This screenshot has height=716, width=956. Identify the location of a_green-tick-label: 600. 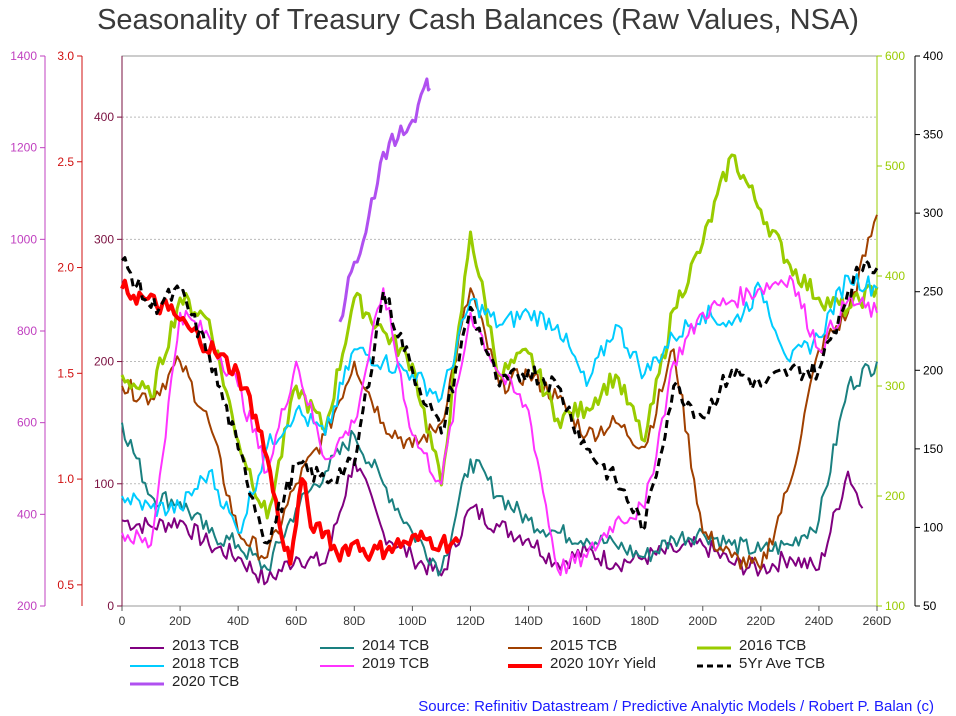
(895, 56).